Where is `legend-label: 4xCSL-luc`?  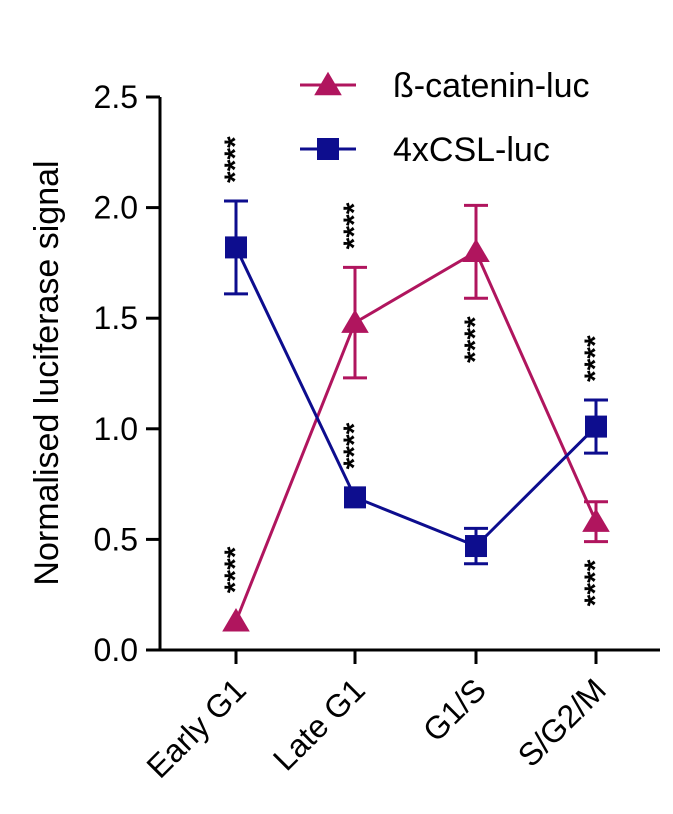
legend-label: 4xCSL-luc is located at coordinates (471, 150).